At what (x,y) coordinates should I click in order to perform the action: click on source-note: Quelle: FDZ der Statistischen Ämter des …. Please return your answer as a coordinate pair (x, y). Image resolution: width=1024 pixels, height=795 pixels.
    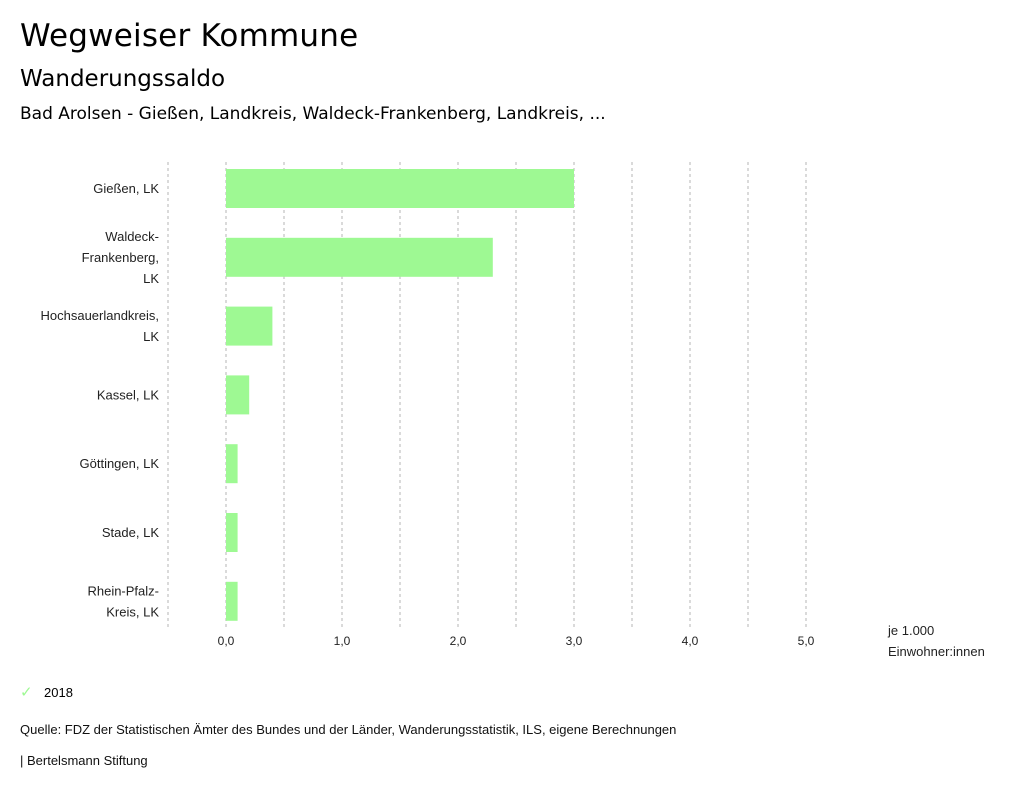
    Looking at the image, I should click on (348, 729).